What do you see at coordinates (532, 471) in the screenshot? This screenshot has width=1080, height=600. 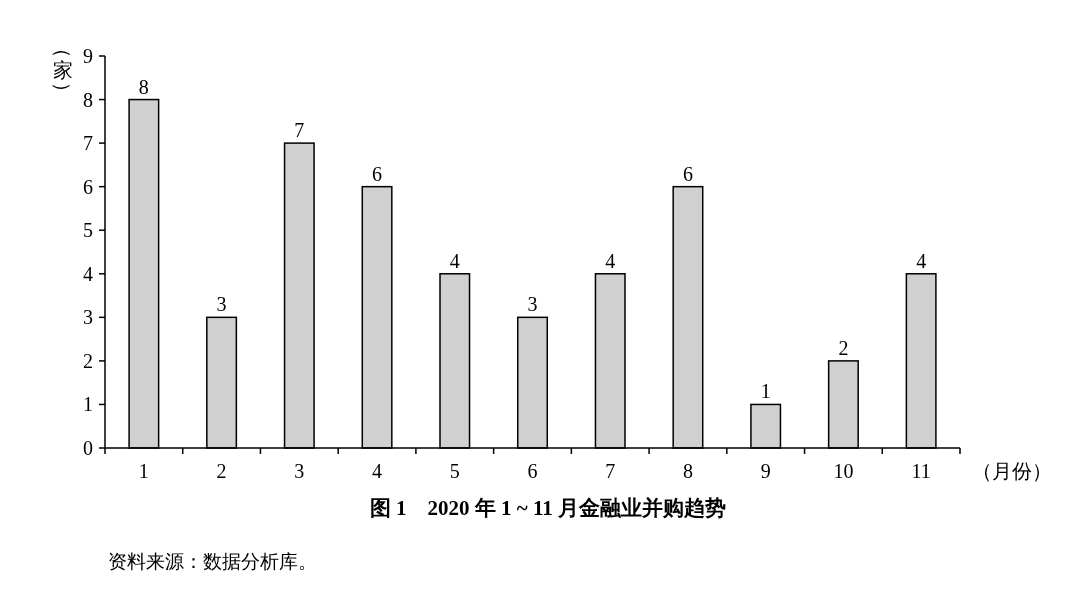 I see `x-tick-label: 6` at bounding box center [532, 471].